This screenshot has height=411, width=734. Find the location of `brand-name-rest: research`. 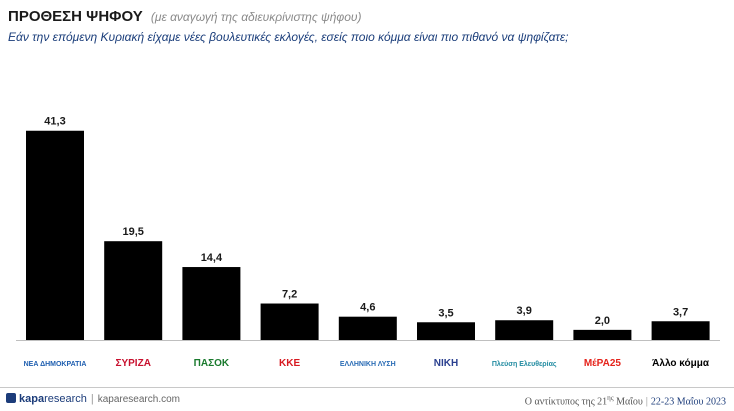

brand-name-rest: research is located at coordinates (65, 399).